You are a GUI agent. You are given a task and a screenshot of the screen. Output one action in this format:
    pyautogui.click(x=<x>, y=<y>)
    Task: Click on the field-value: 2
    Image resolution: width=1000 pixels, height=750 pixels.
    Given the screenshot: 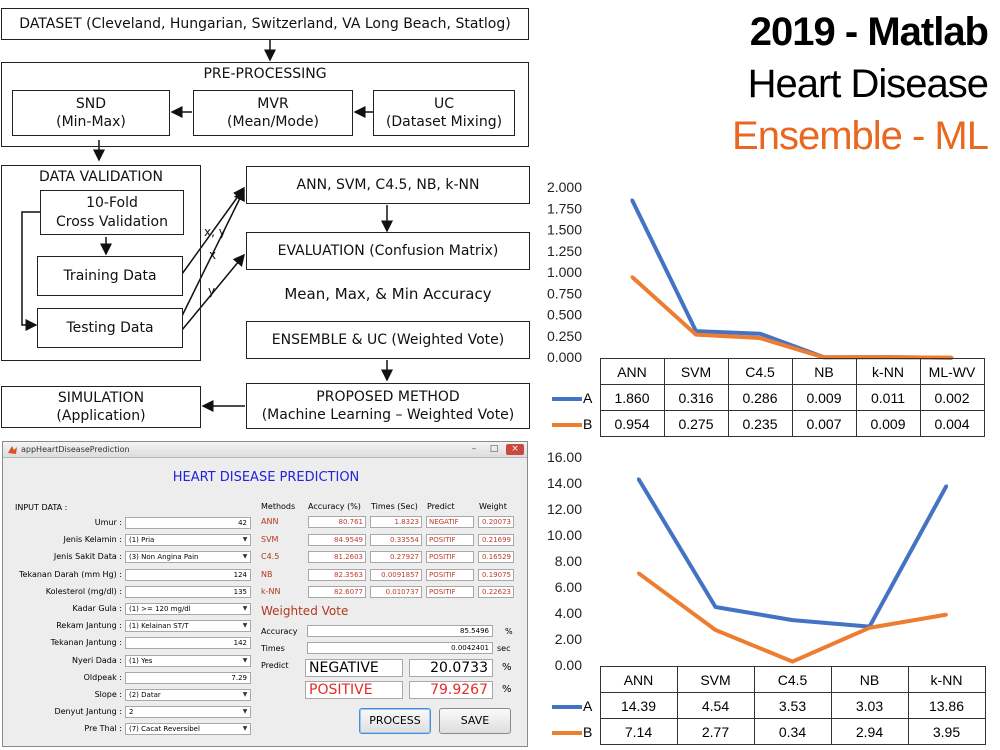 What is the action you would take?
    pyautogui.click(x=131, y=712)
    